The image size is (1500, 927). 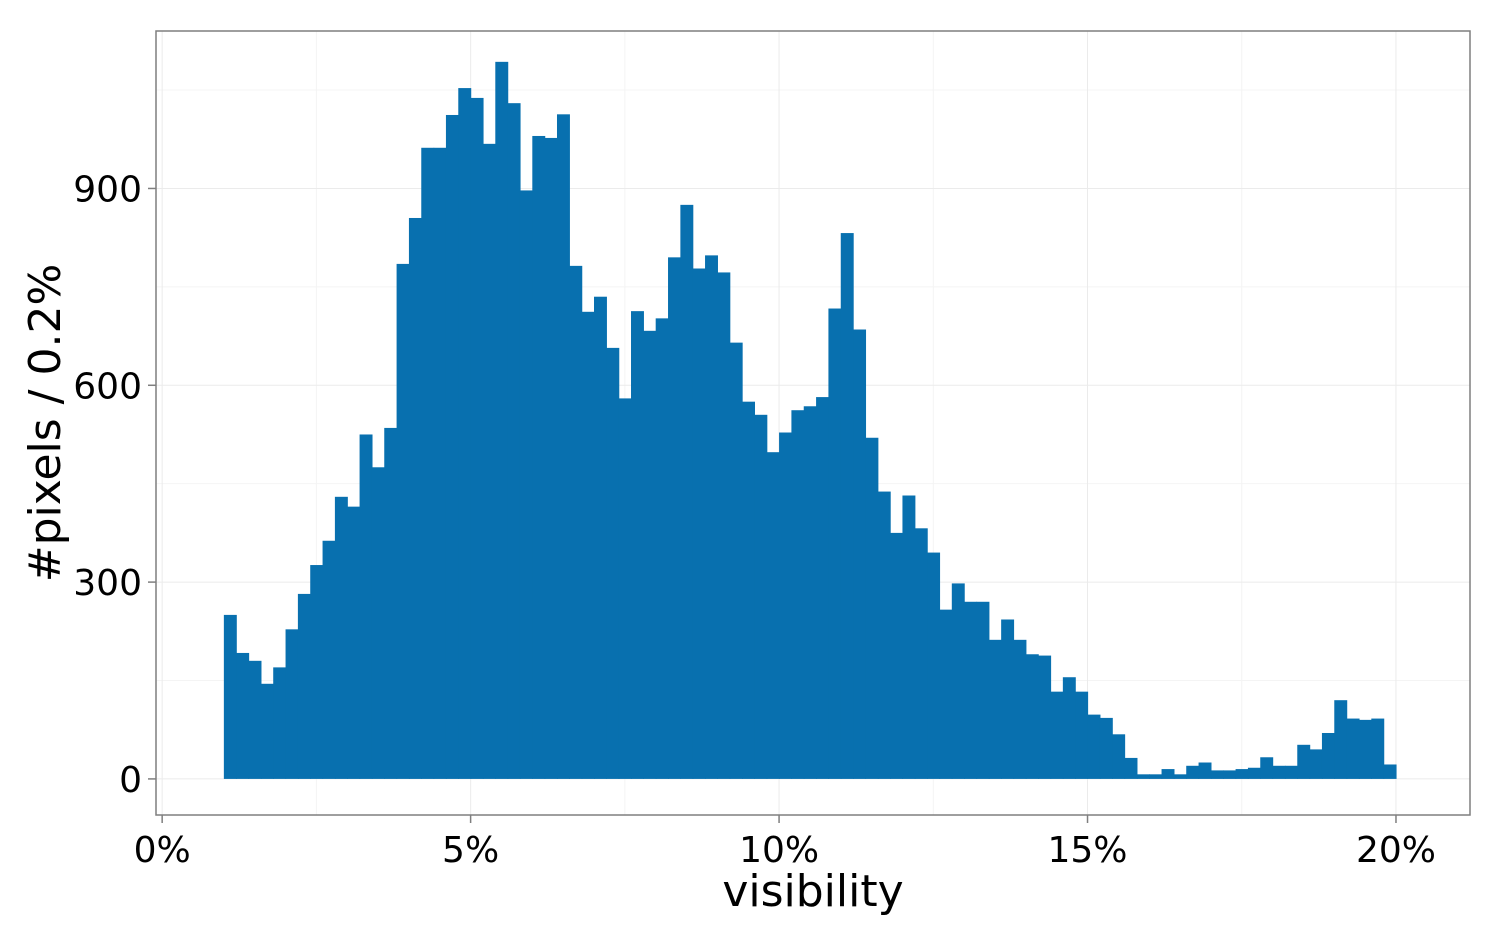 What do you see at coordinates (470, 850) in the screenshot?
I see `x-tick-label: 5%` at bounding box center [470, 850].